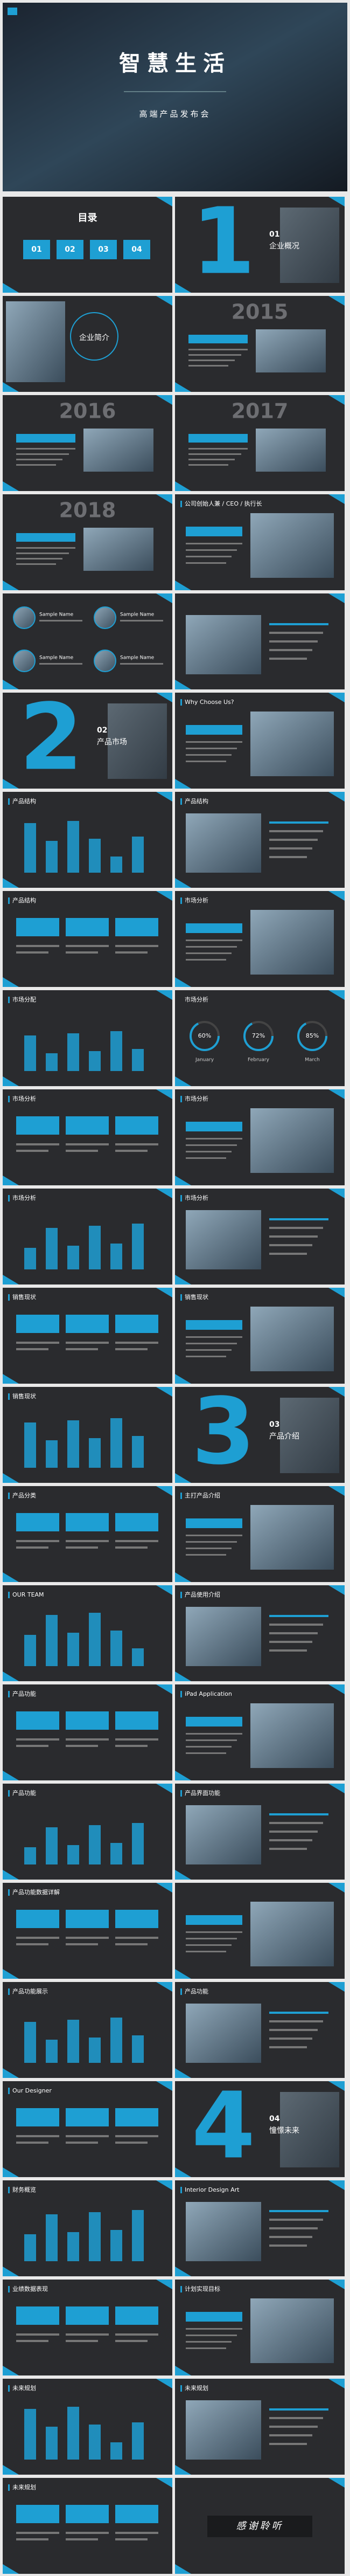 This screenshot has width=350, height=2576. What do you see at coordinates (202, 1495) in the screenshot?
I see `slide-title: 主打产品介绍` at bounding box center [202, 1495].